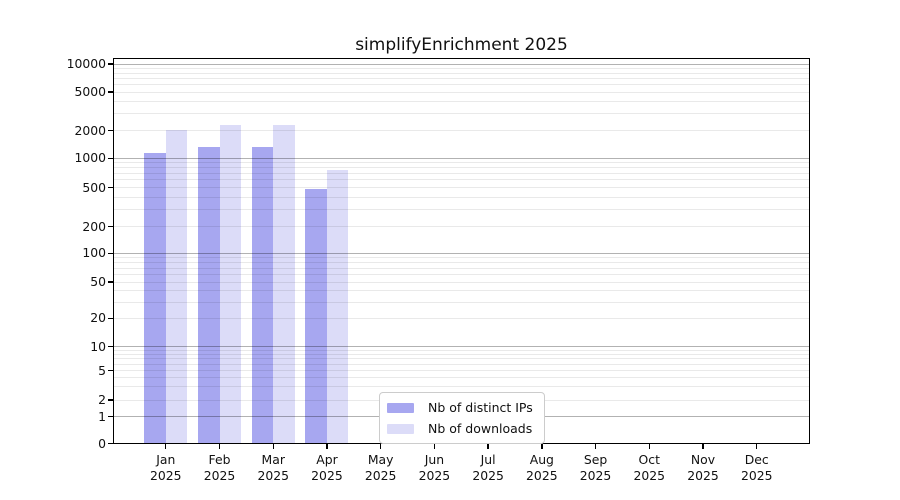 This screenshot has height=500, width=900. I want to click on legend: Nb of distinct IPs Nb of downloads, so click(462, 418).